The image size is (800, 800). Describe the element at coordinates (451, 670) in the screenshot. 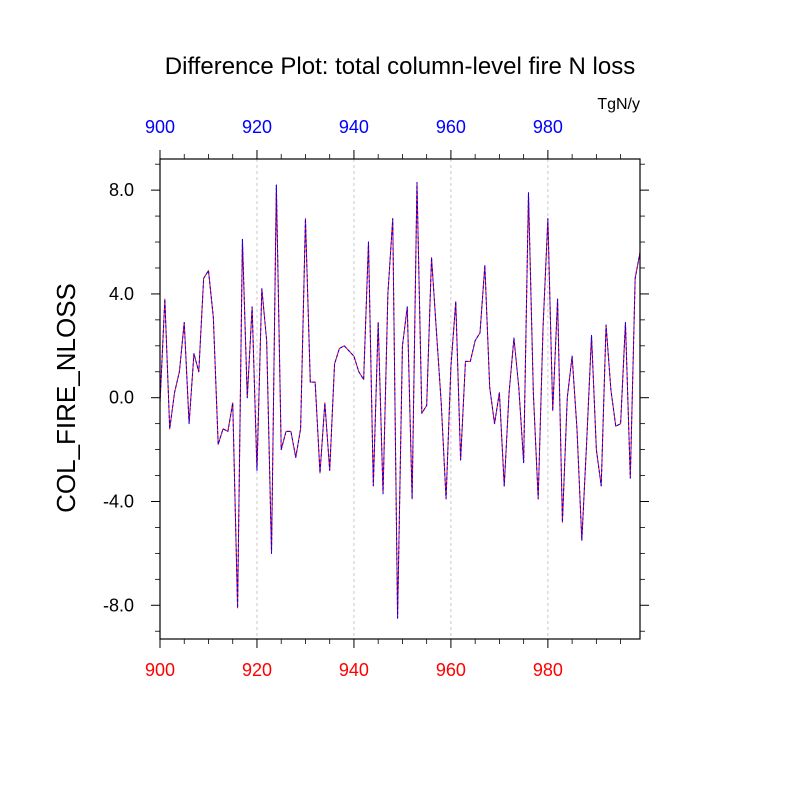

I see `x-tick-label-bottom: 960` at that location.